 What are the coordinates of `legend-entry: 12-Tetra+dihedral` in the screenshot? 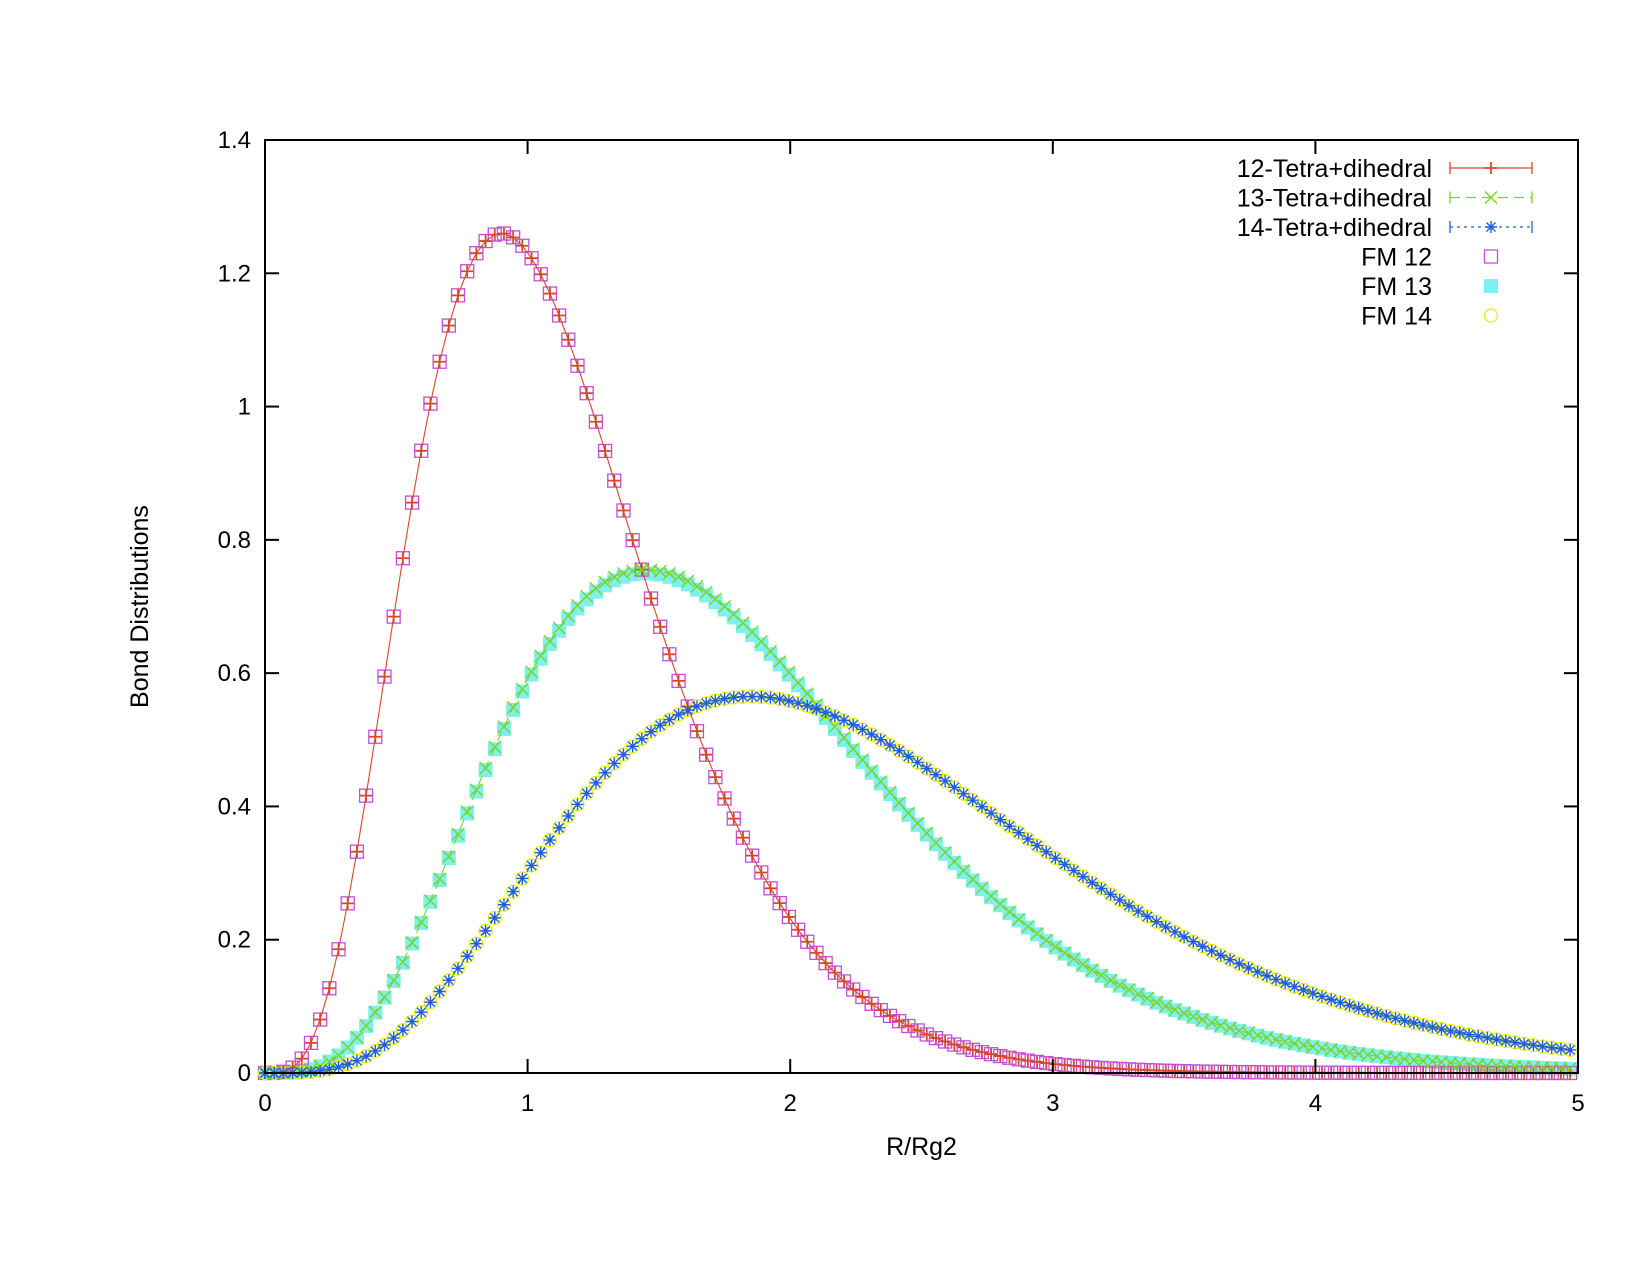 It's located at (1385, 169).